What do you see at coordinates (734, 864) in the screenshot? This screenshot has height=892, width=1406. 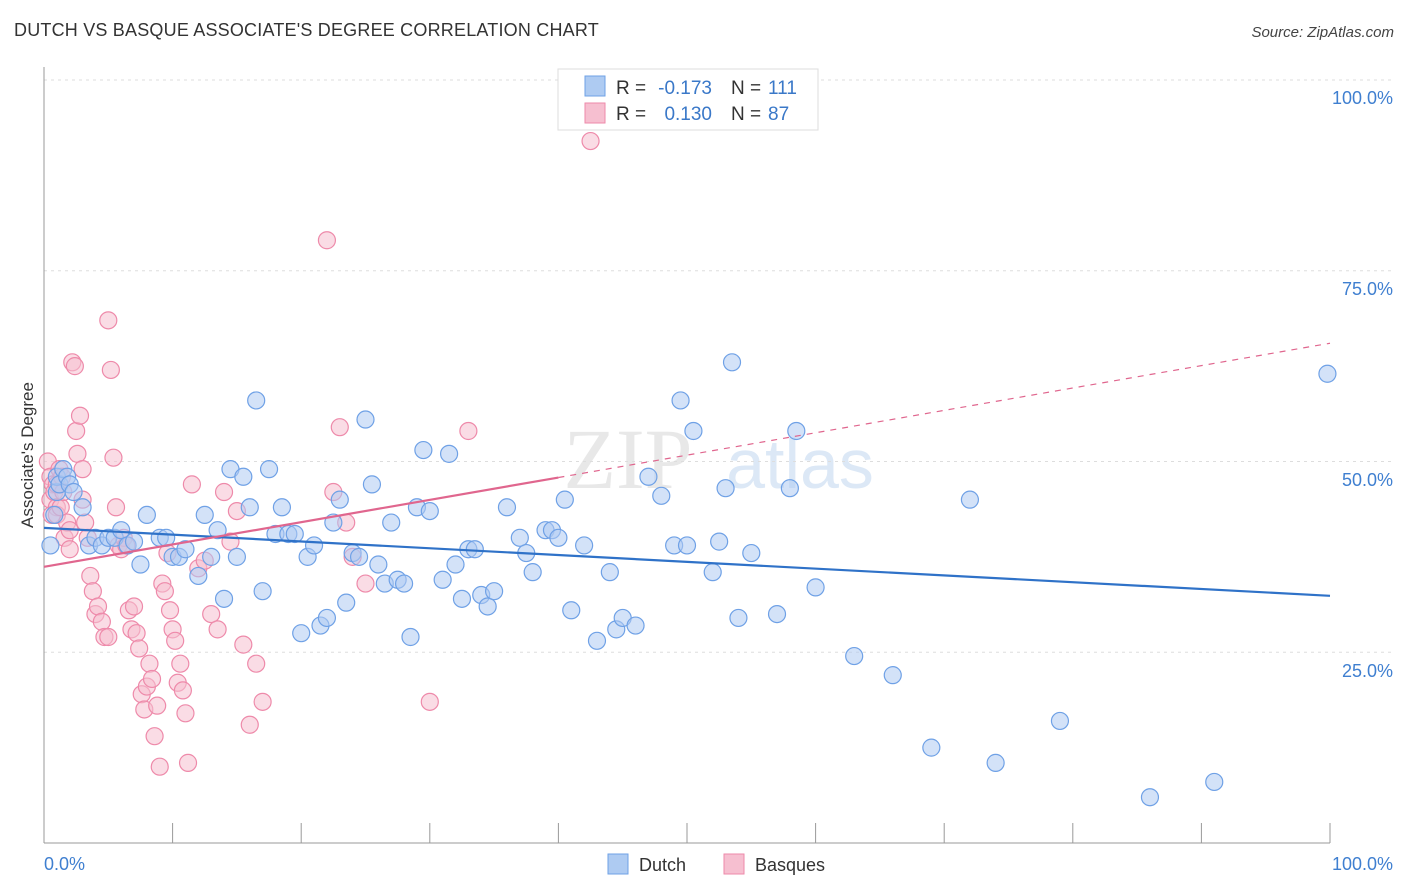 I see `bottom-legend-swatch-basques` at bounding box center [734, 864].